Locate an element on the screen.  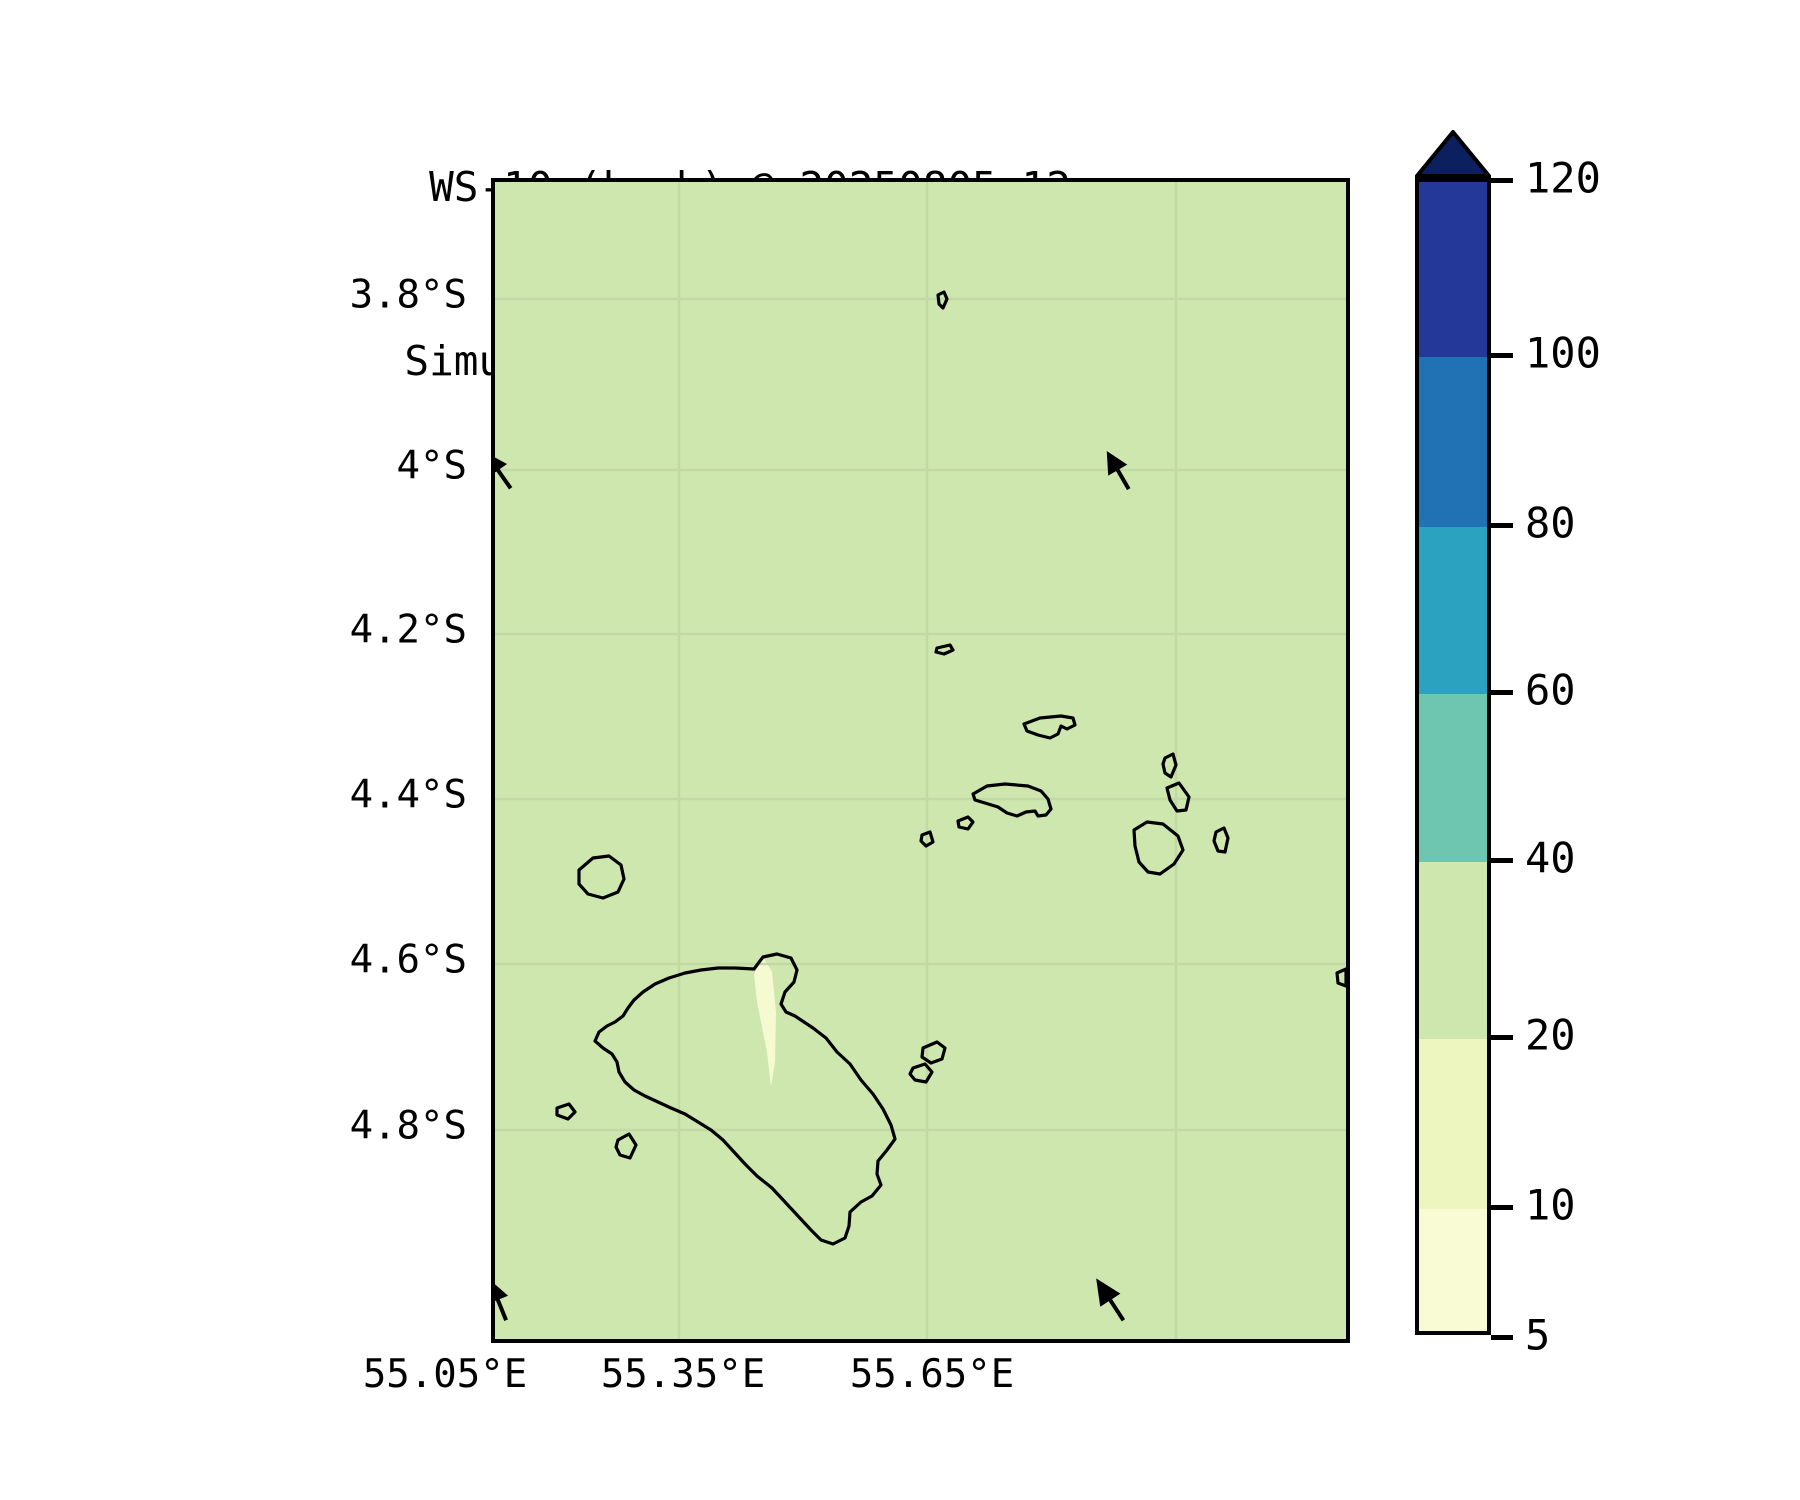
ytick-label-4S: 4°S is located at coordinates (431, 466).